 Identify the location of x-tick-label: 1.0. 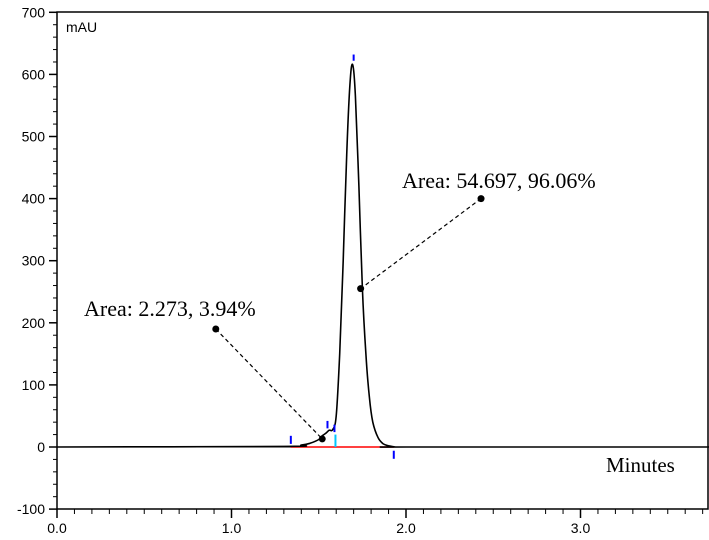
(232, 528).